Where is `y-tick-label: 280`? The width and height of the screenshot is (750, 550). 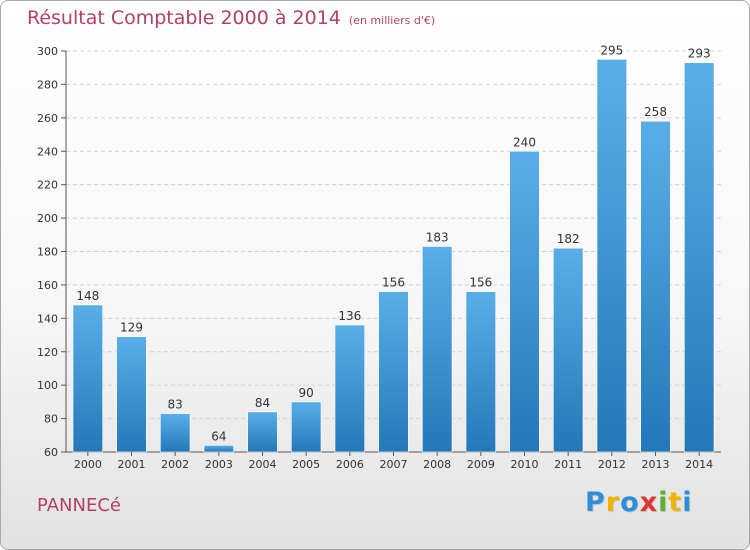 y-tick-label: 280 is located at coordinates (47, 84).